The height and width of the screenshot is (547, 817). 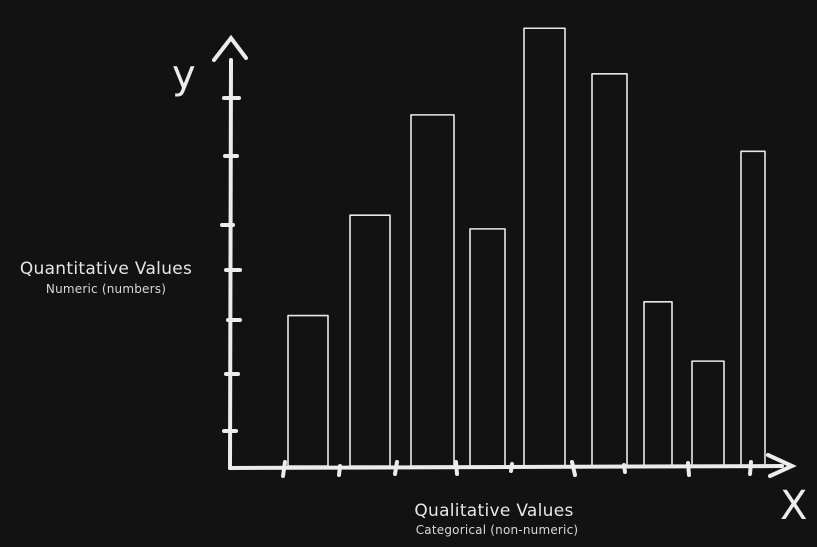 I want to click on x-axis-arrowhead, so click(x=781, y=465).